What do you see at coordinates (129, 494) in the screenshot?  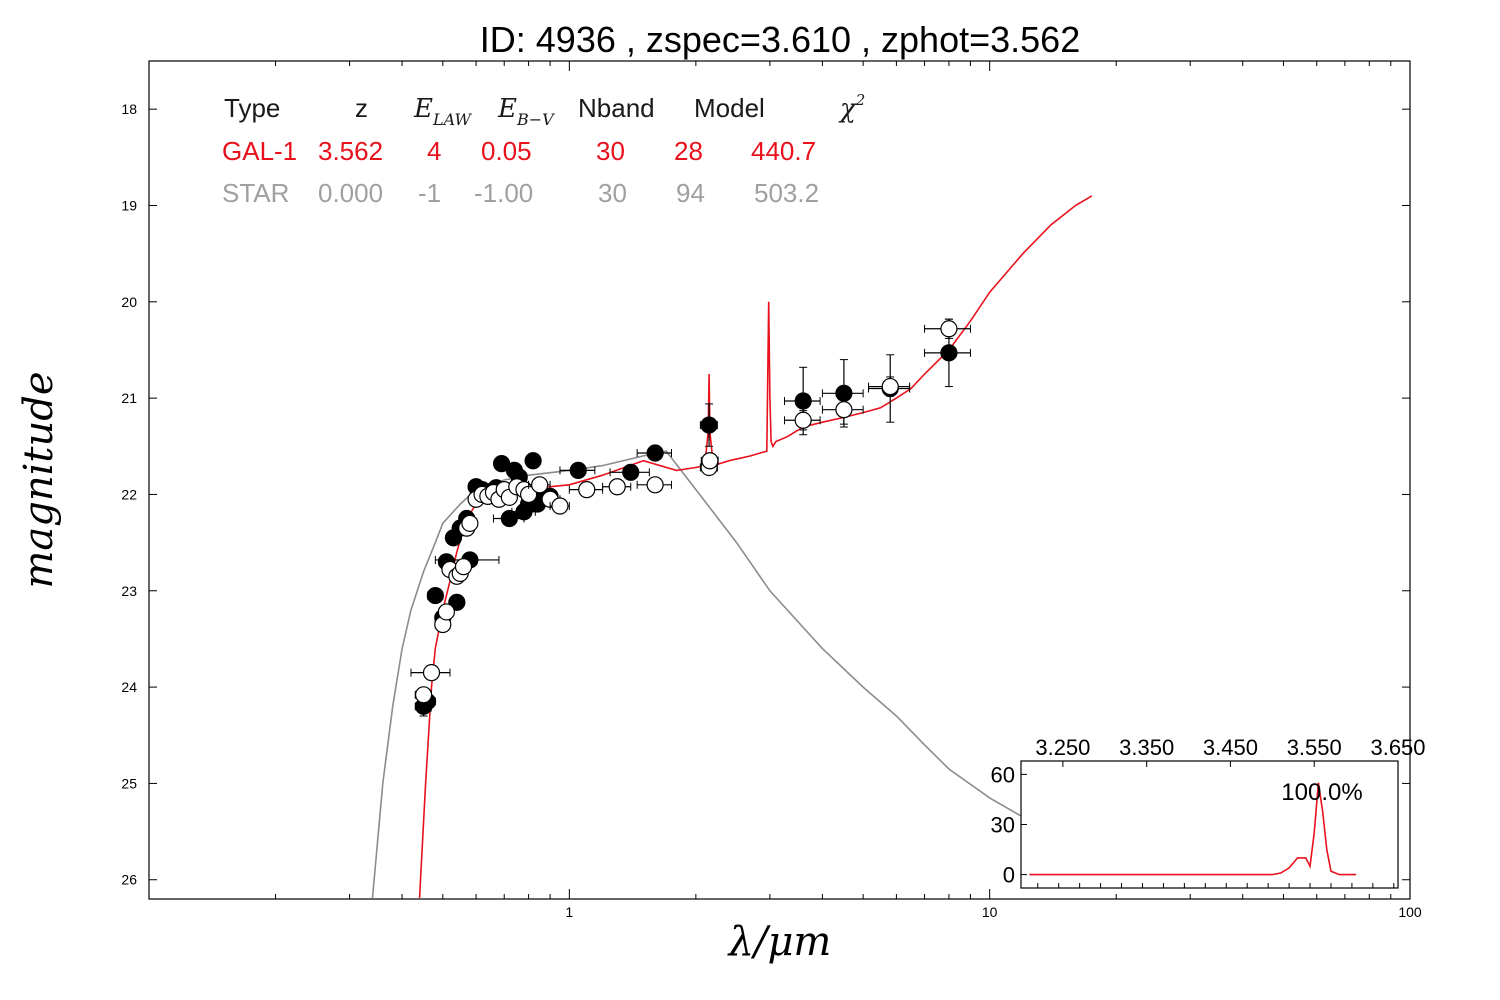 I see `y-tick-label: 22` at bounding box center [129, 494].